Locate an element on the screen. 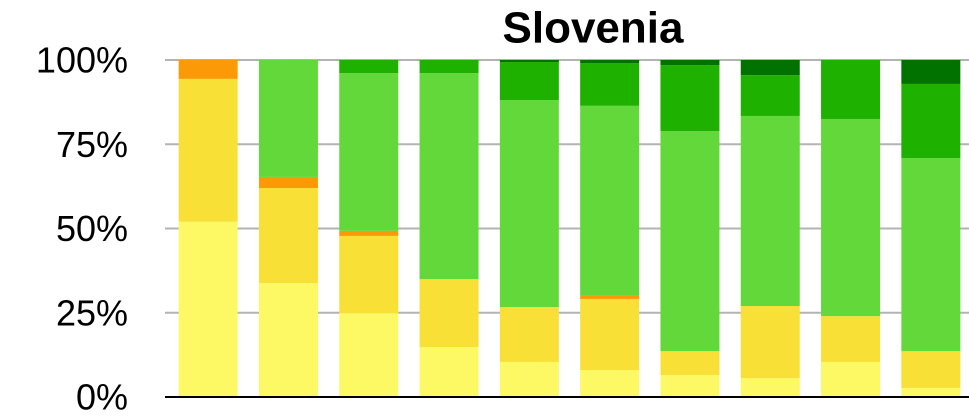  y-tick-label: 100% is located at coordinates (82, 60).